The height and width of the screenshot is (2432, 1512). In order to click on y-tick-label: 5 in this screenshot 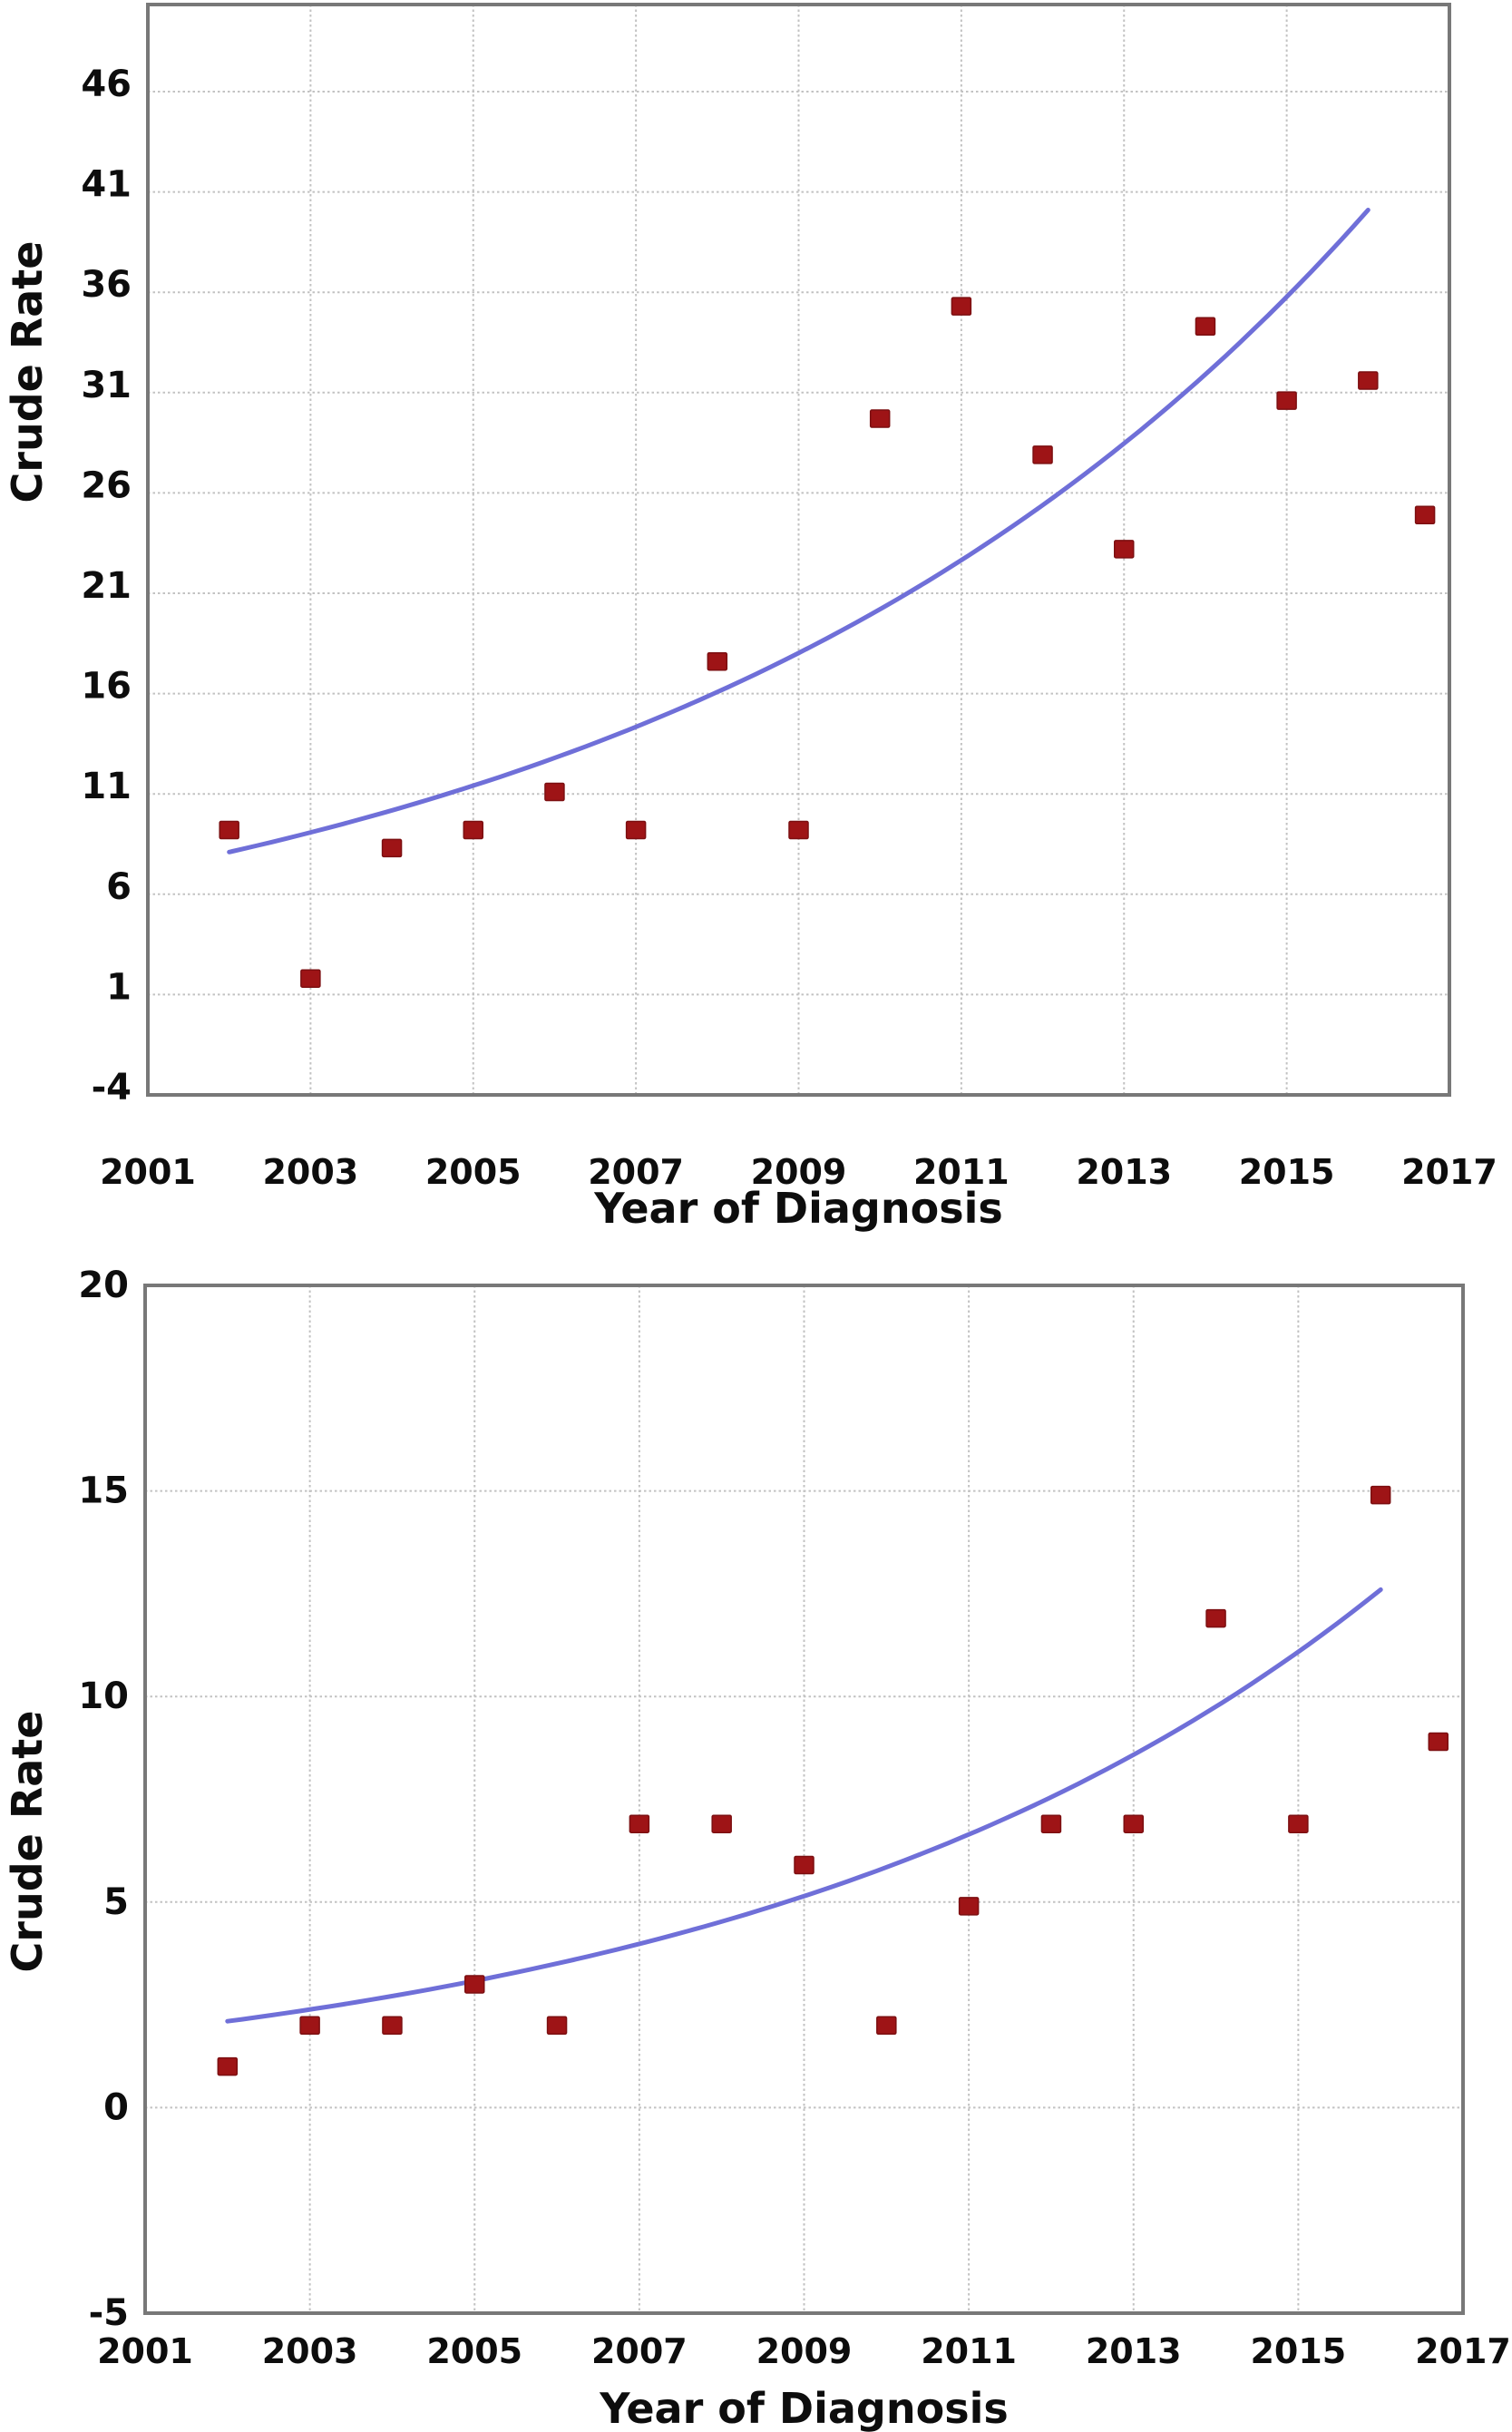, I will do `click(116, 1902)`.